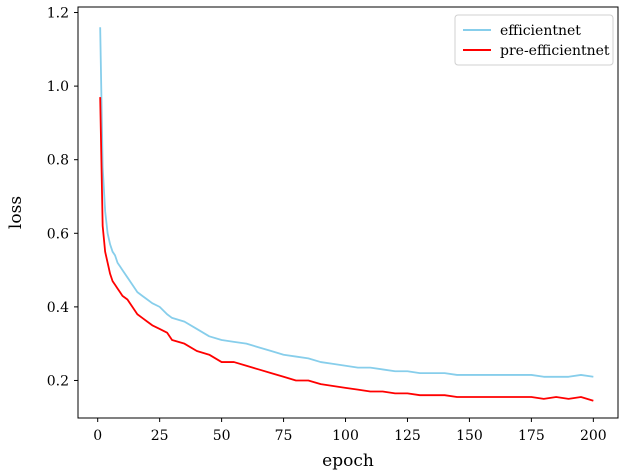 This screenshot has width=631, height=472. What do you see at coordinates (58, 161) in the screenshot?
I see `y-tick-label: 0.8` at bounding box center [58, 161].